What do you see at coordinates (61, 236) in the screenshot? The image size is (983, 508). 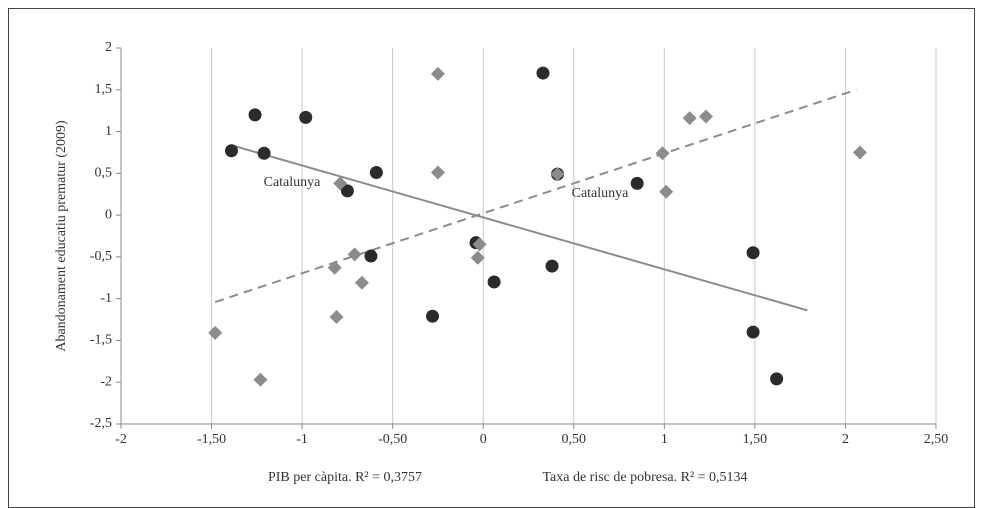 I see `y-axis-label: Abandonament educatiu prematur (2009)` at bounding box center [61, 236].